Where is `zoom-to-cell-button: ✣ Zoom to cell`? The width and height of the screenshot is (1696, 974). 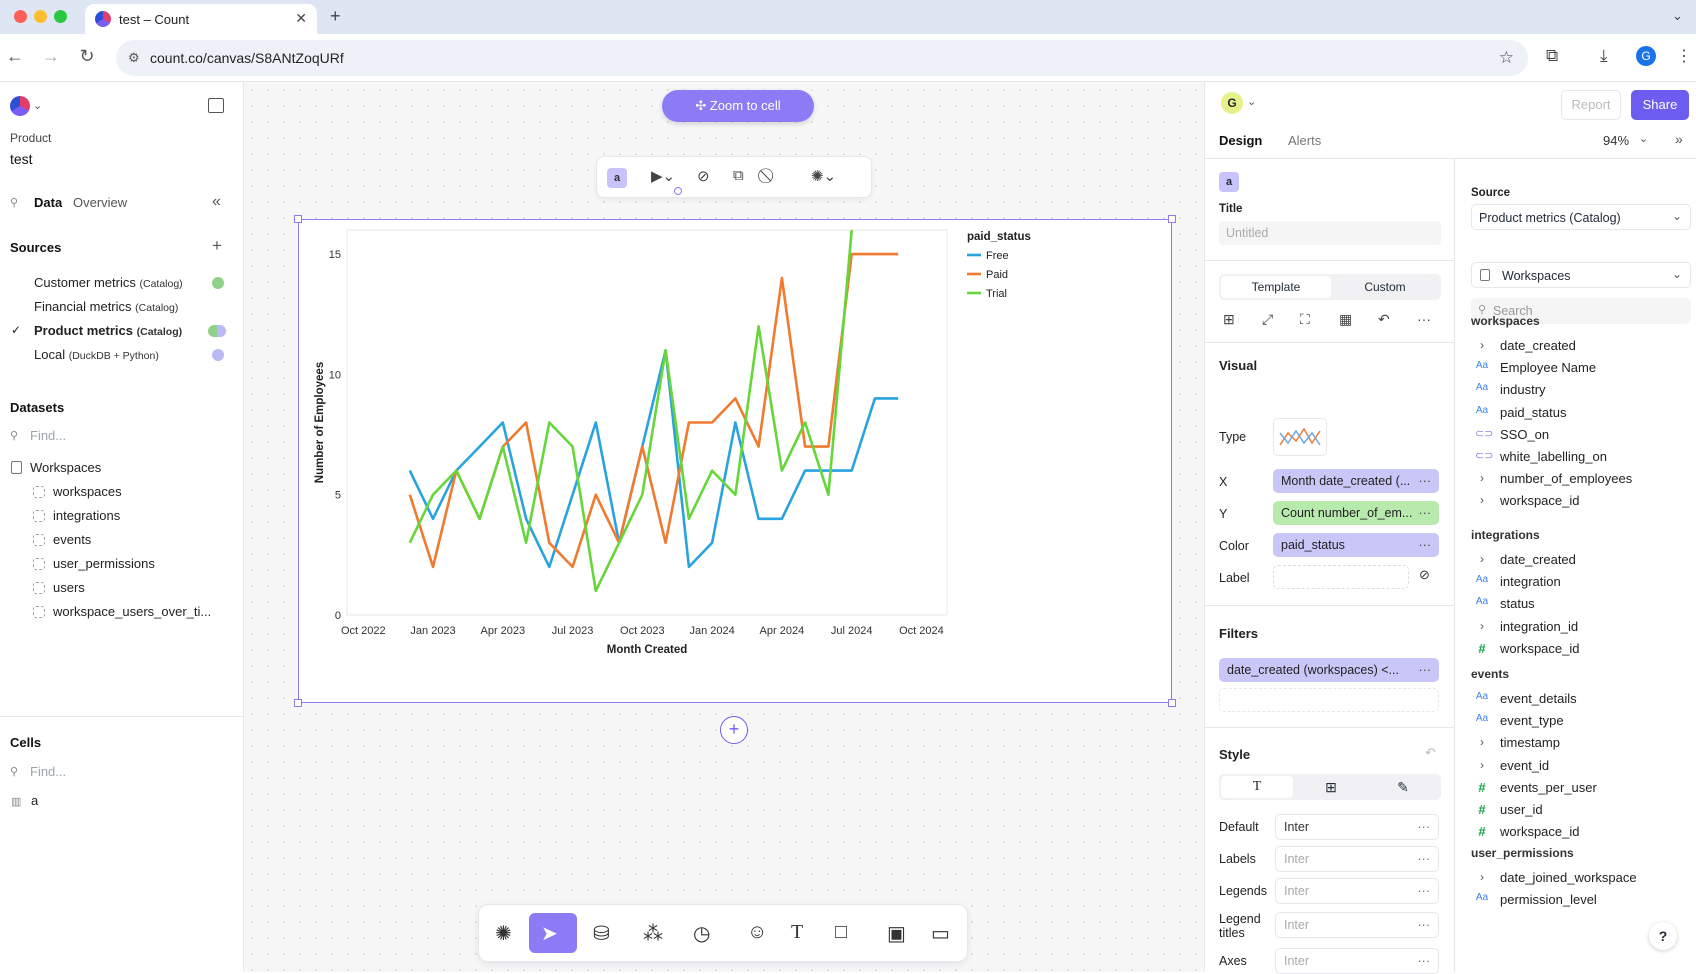
zoom-to-cell-button: ✣ Zoom to cell is located at coordinates (738, 106).